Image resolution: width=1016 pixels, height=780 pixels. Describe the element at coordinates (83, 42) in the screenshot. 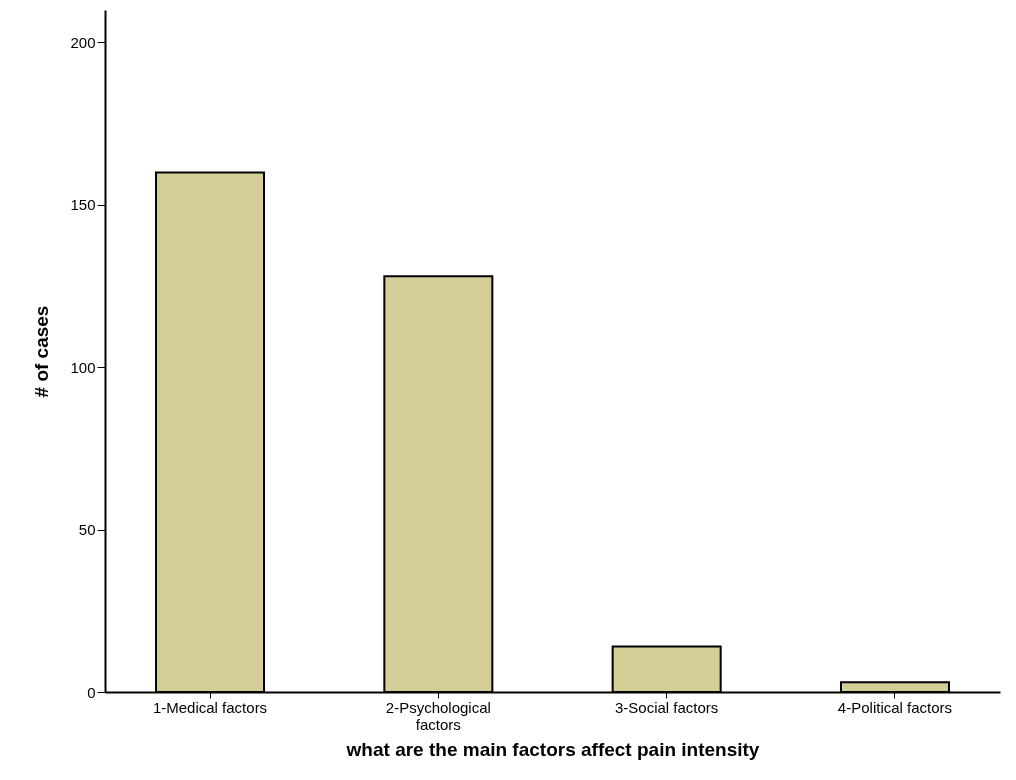

I see `y-tick-label: 200` at that location.